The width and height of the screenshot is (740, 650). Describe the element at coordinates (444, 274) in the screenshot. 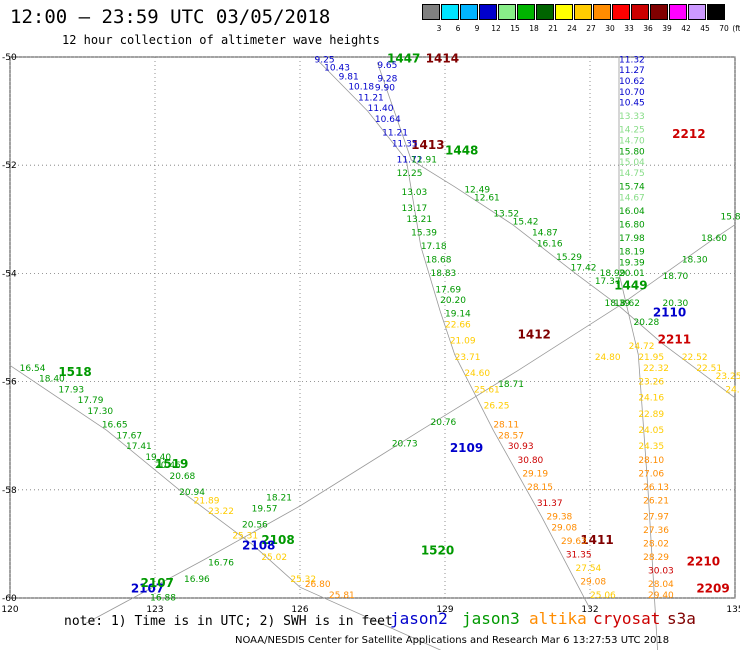

I see `wave-height-value: 18.83` at that location.